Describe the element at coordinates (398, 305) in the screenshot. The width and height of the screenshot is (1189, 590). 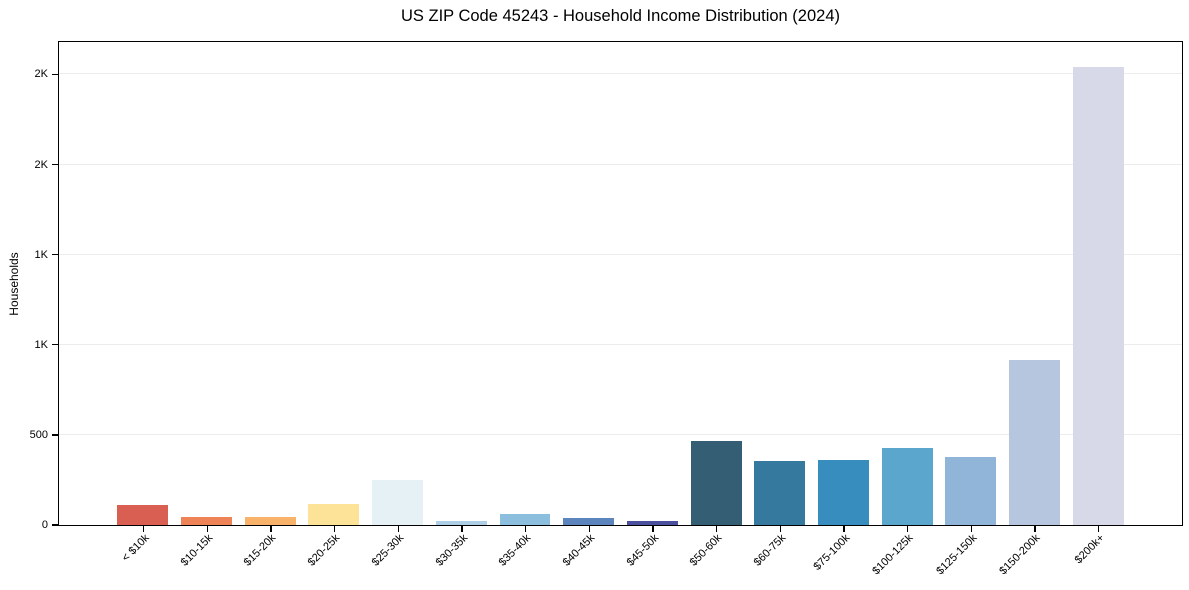
I see `bar-slot: $25-30k` at that location.